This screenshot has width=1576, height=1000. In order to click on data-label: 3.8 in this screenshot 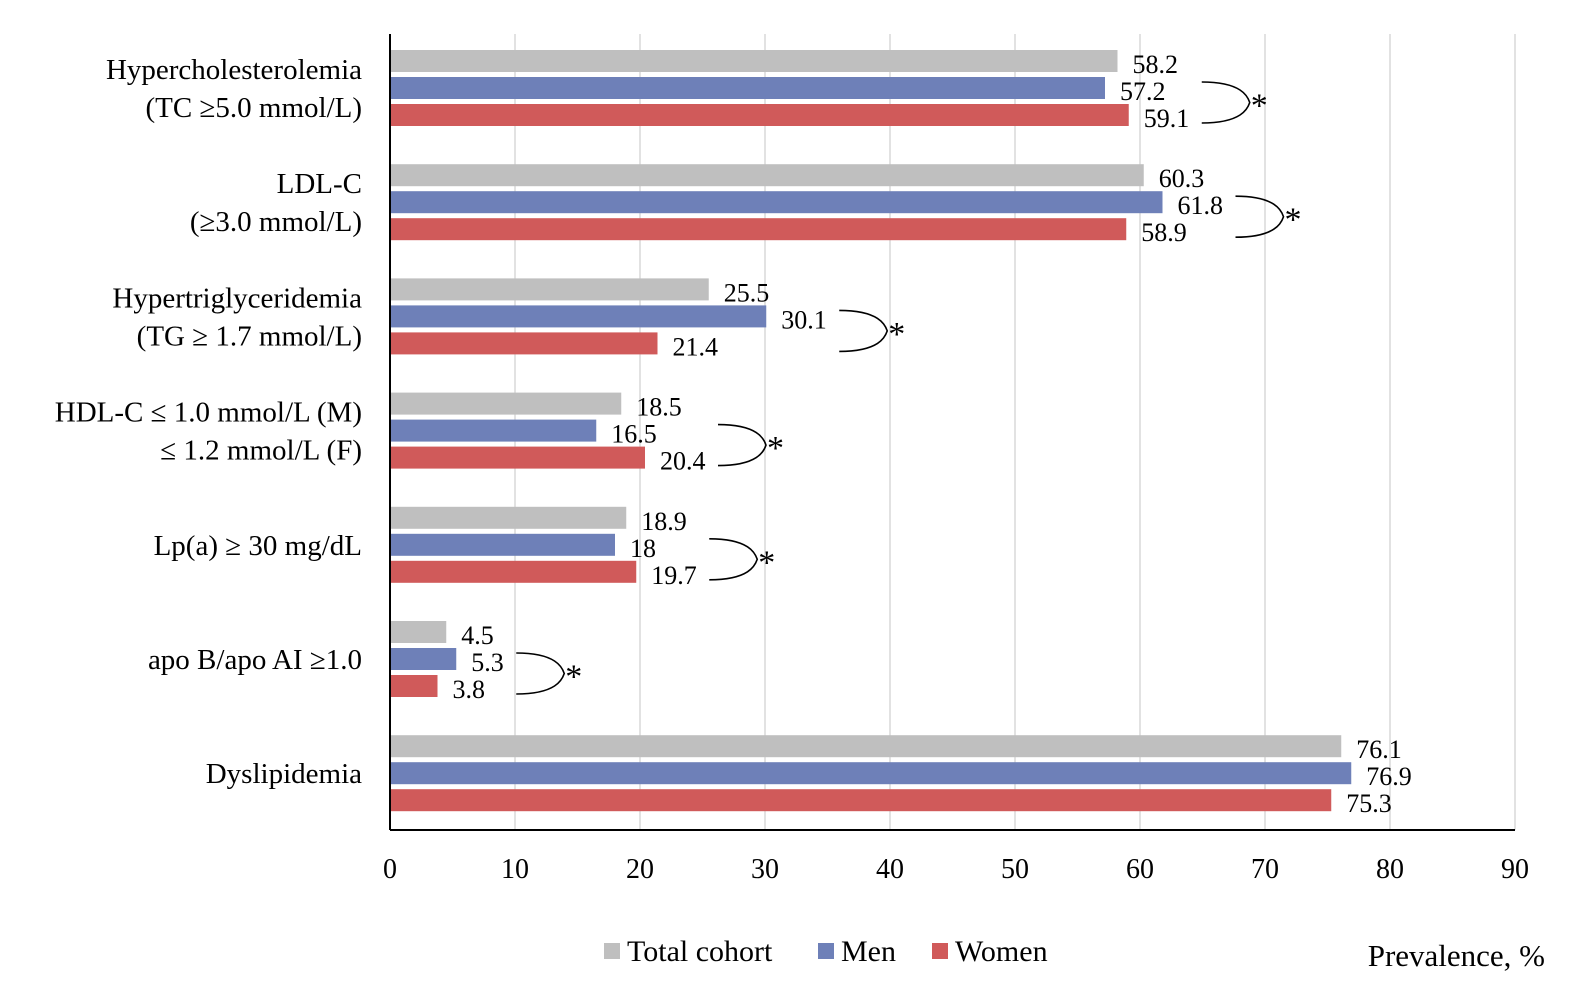, I will do `click(469, 689)`.